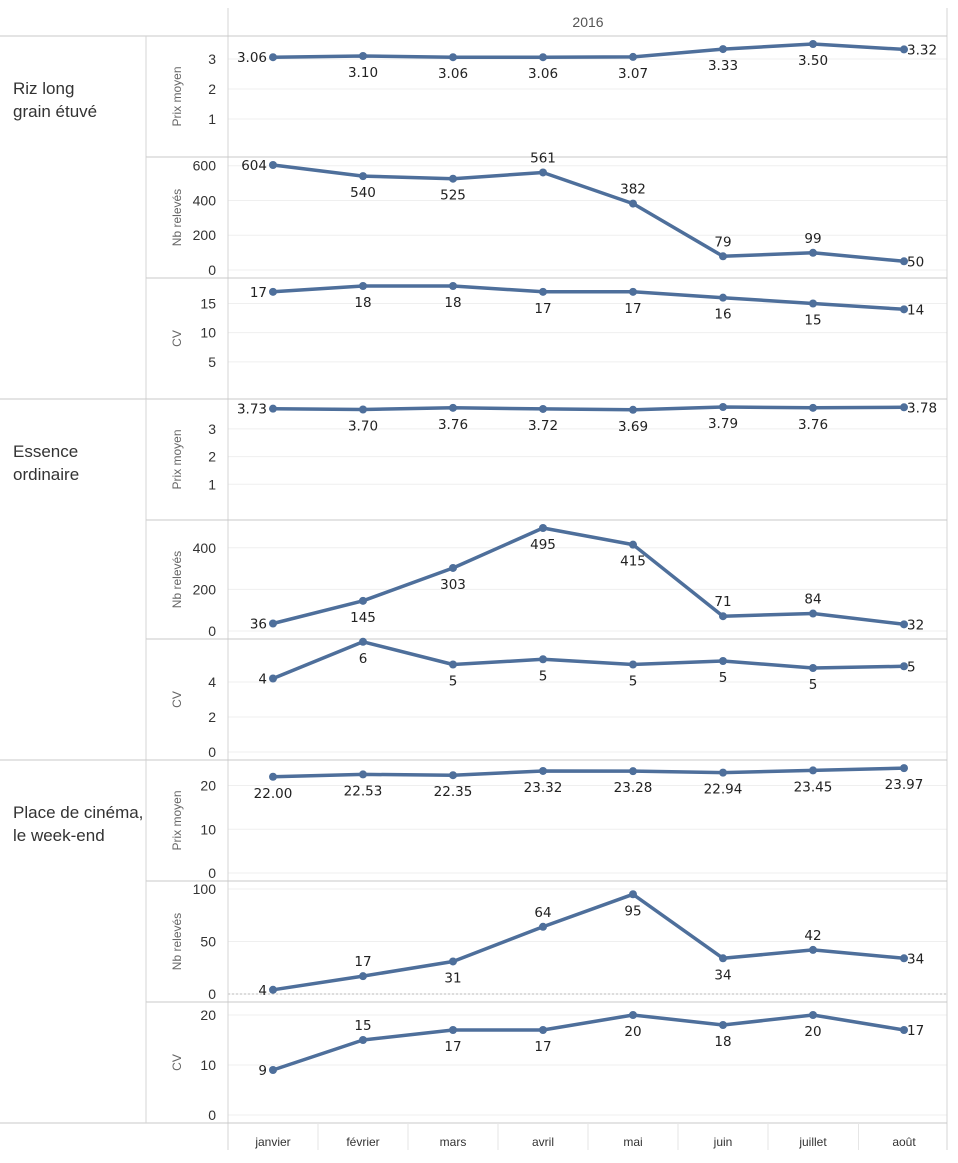 The image size is (958, 1163). Describe the element at coordinates (812, 936) in the screenshot. I see `data-label: 42` at that location.